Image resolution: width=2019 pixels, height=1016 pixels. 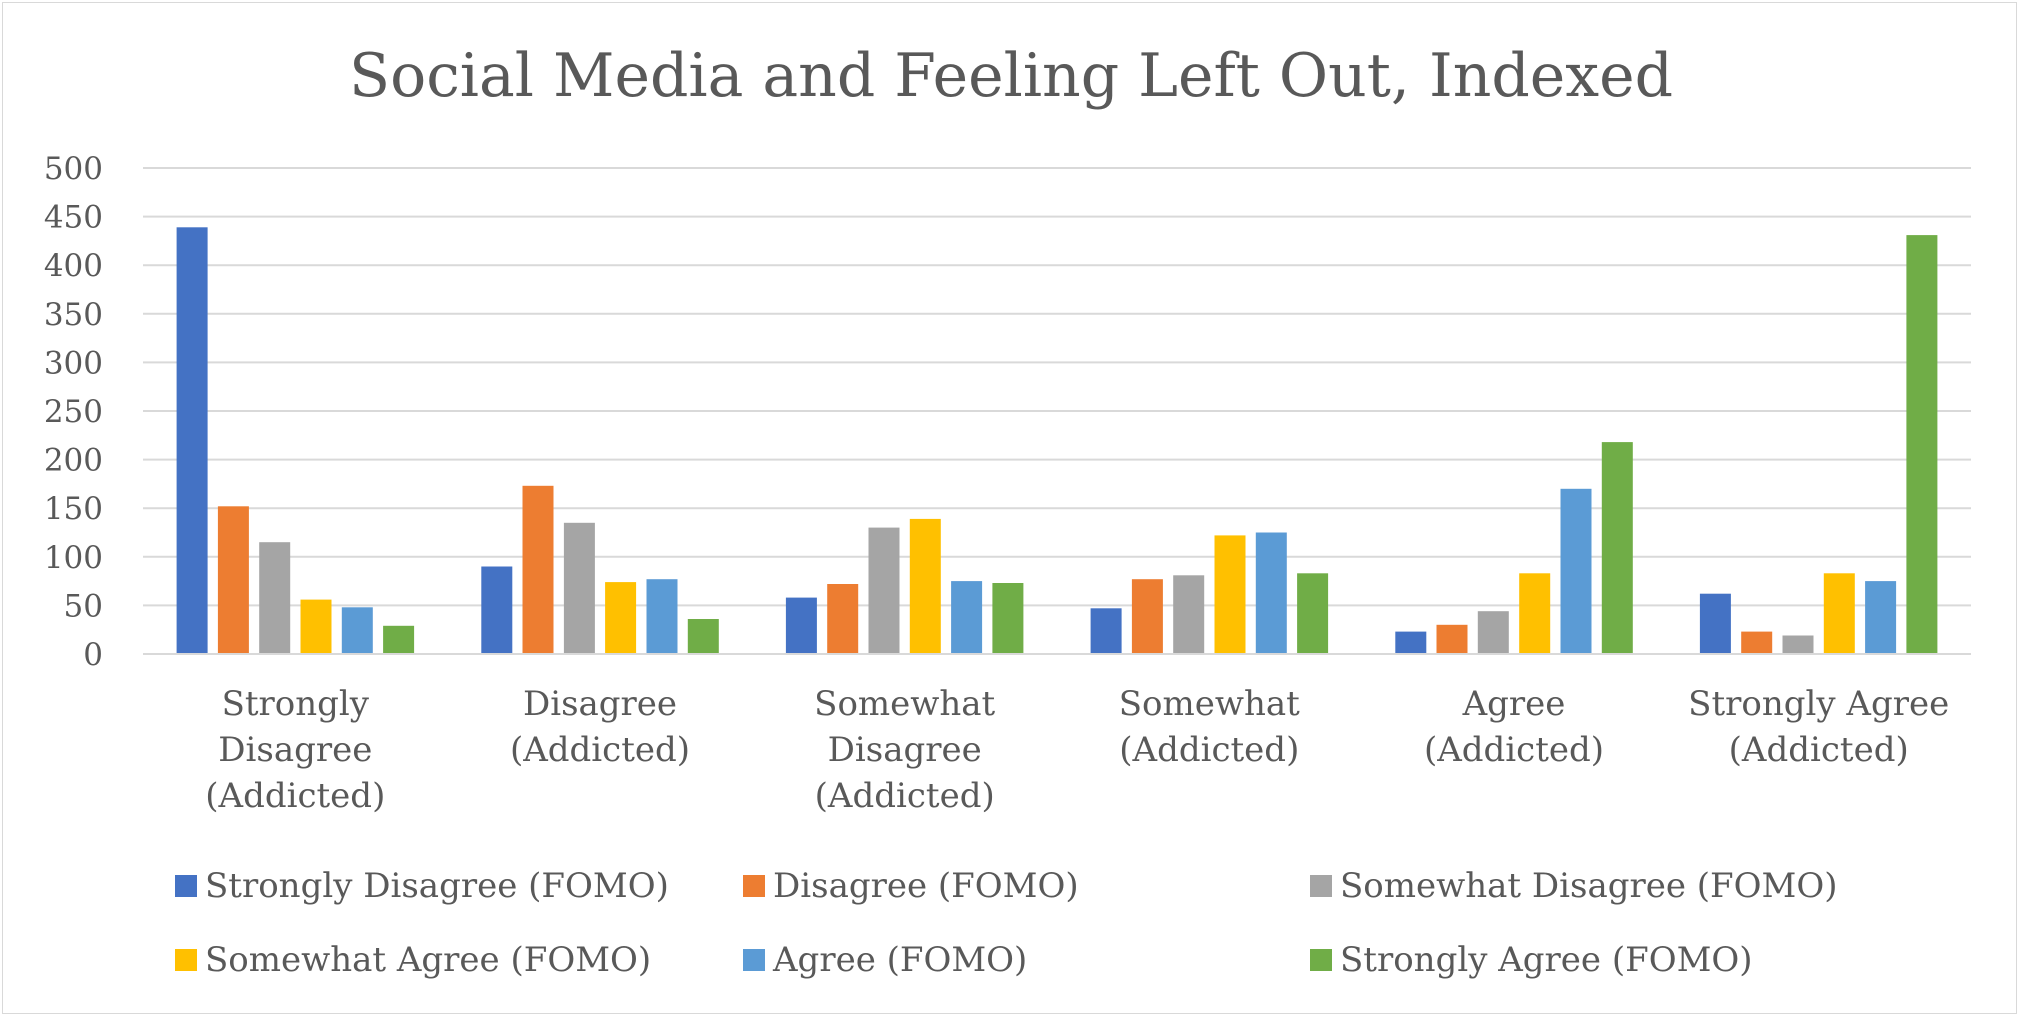 What do you see at coordinates (1818, 704) in the screenshot?
I see `x-tick-label-line: Strongly Agree` at bounding box center [1818, 704].